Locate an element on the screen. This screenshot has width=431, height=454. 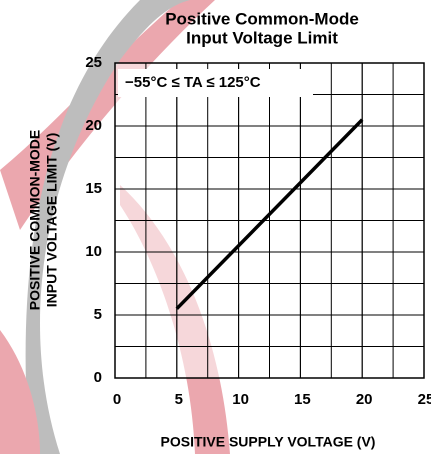
y-tick-label: 15 is located at coordinates (93, 188).